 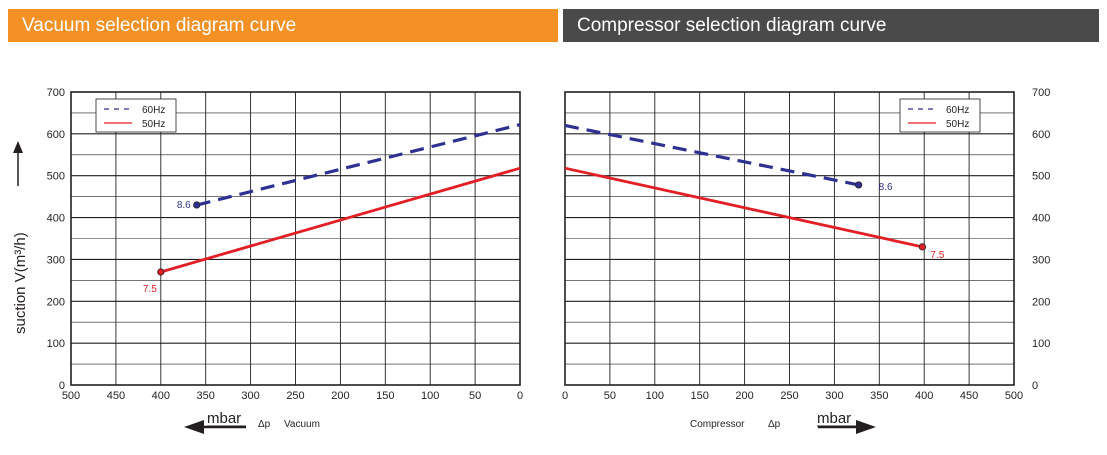 I want to click on vacuum-series-50hz-marker, so click(x=161, y=272).